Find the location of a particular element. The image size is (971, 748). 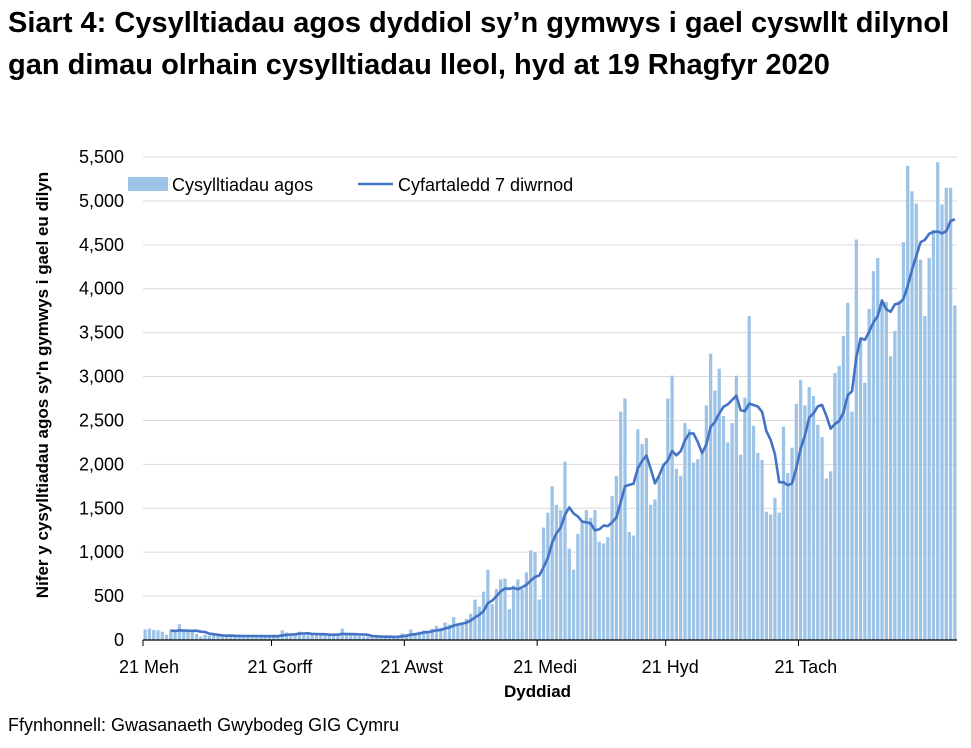

y-tick-label: 3,000 is located at coordinates (101, 377).